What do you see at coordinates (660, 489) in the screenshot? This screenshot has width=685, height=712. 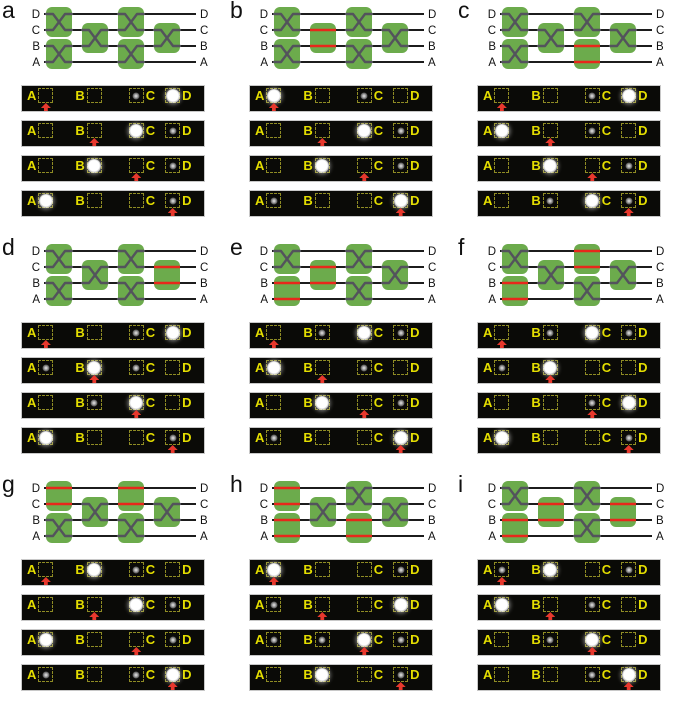 I see `wire-label-right-D: D` at bounding box center [660, 489].